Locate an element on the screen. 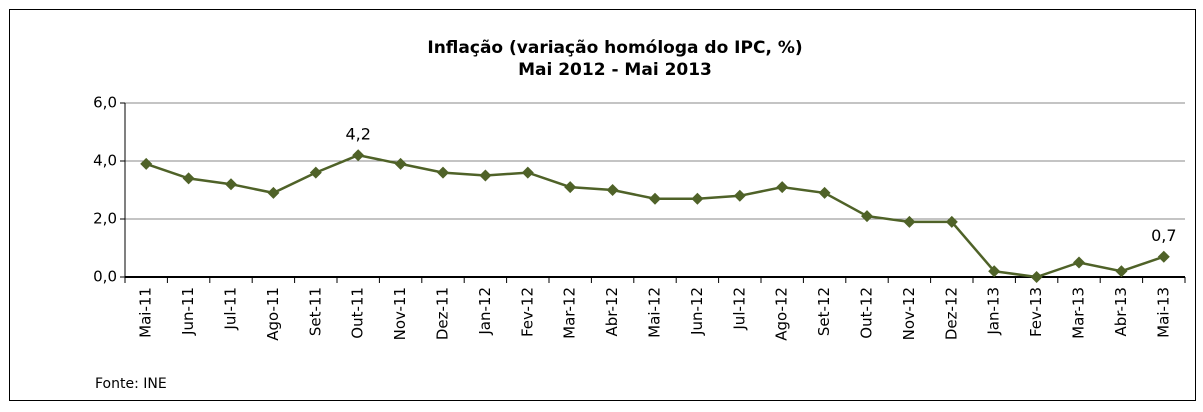 The width and height of the screenshot is (1203, 412). x-tick-label: Jul-11 is located at coordinates (231, 309).